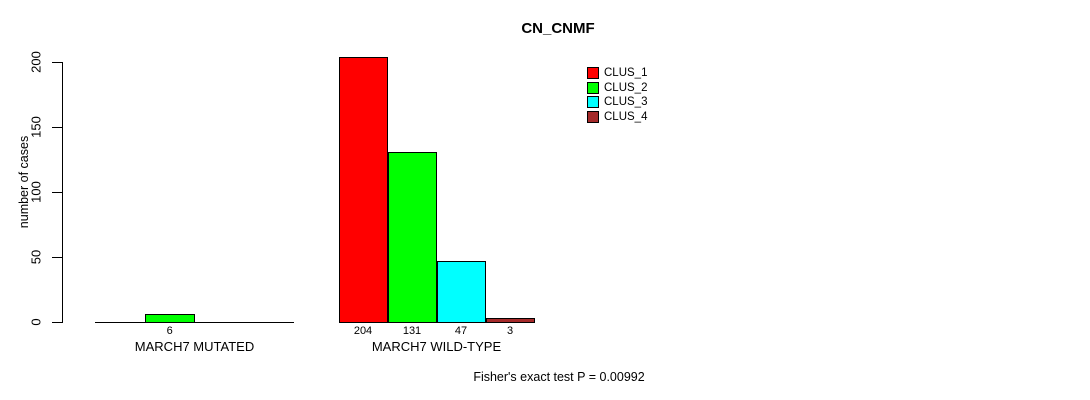 Image resolution: width=1090 pixels, height=400 pixels. What do you see at coordinates (436, 346) in the screenshot?
I see `category-label: MARCH7 WILD-TYPE` at bounding box center [436, 346].